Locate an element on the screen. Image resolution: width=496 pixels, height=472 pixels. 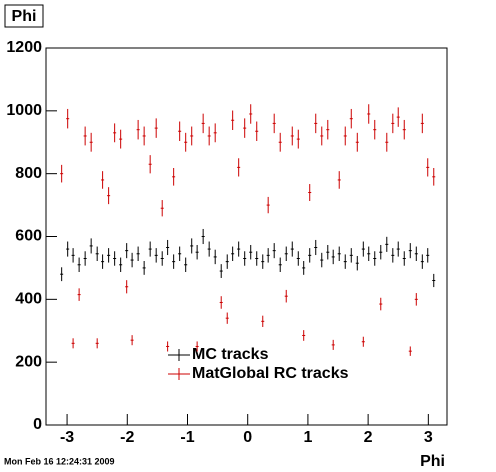
y-tick-label: 400 is located at coordinates (28, 299).